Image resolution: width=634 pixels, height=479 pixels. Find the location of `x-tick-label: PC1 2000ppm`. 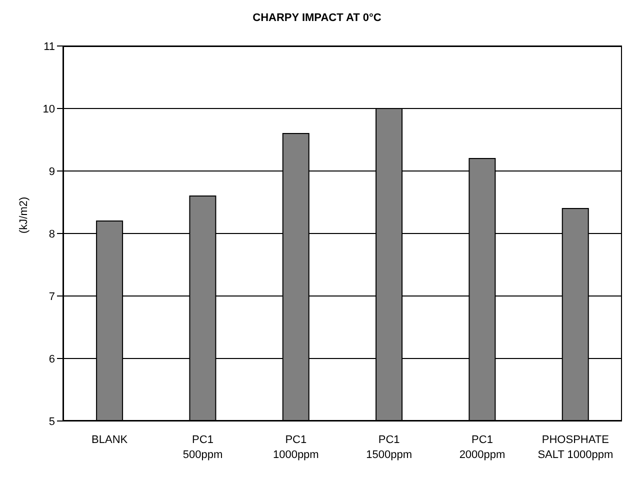

x-tick-label: PC1 2000ppm is located at coordinates (482, 447).